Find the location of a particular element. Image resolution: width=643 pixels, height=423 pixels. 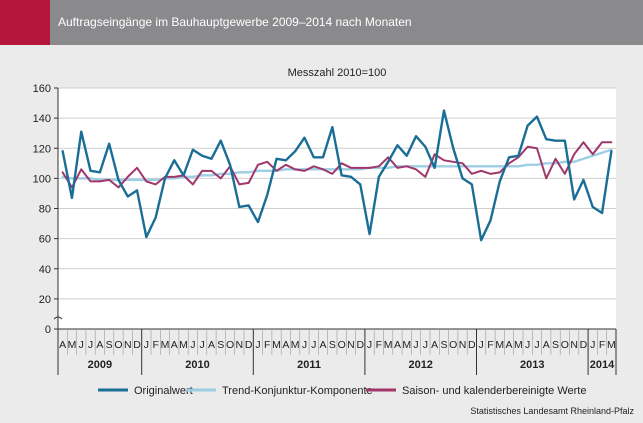

y-axis: 0 20 40 60 80 100 120 140 160 is located at coordinates (48, 209).